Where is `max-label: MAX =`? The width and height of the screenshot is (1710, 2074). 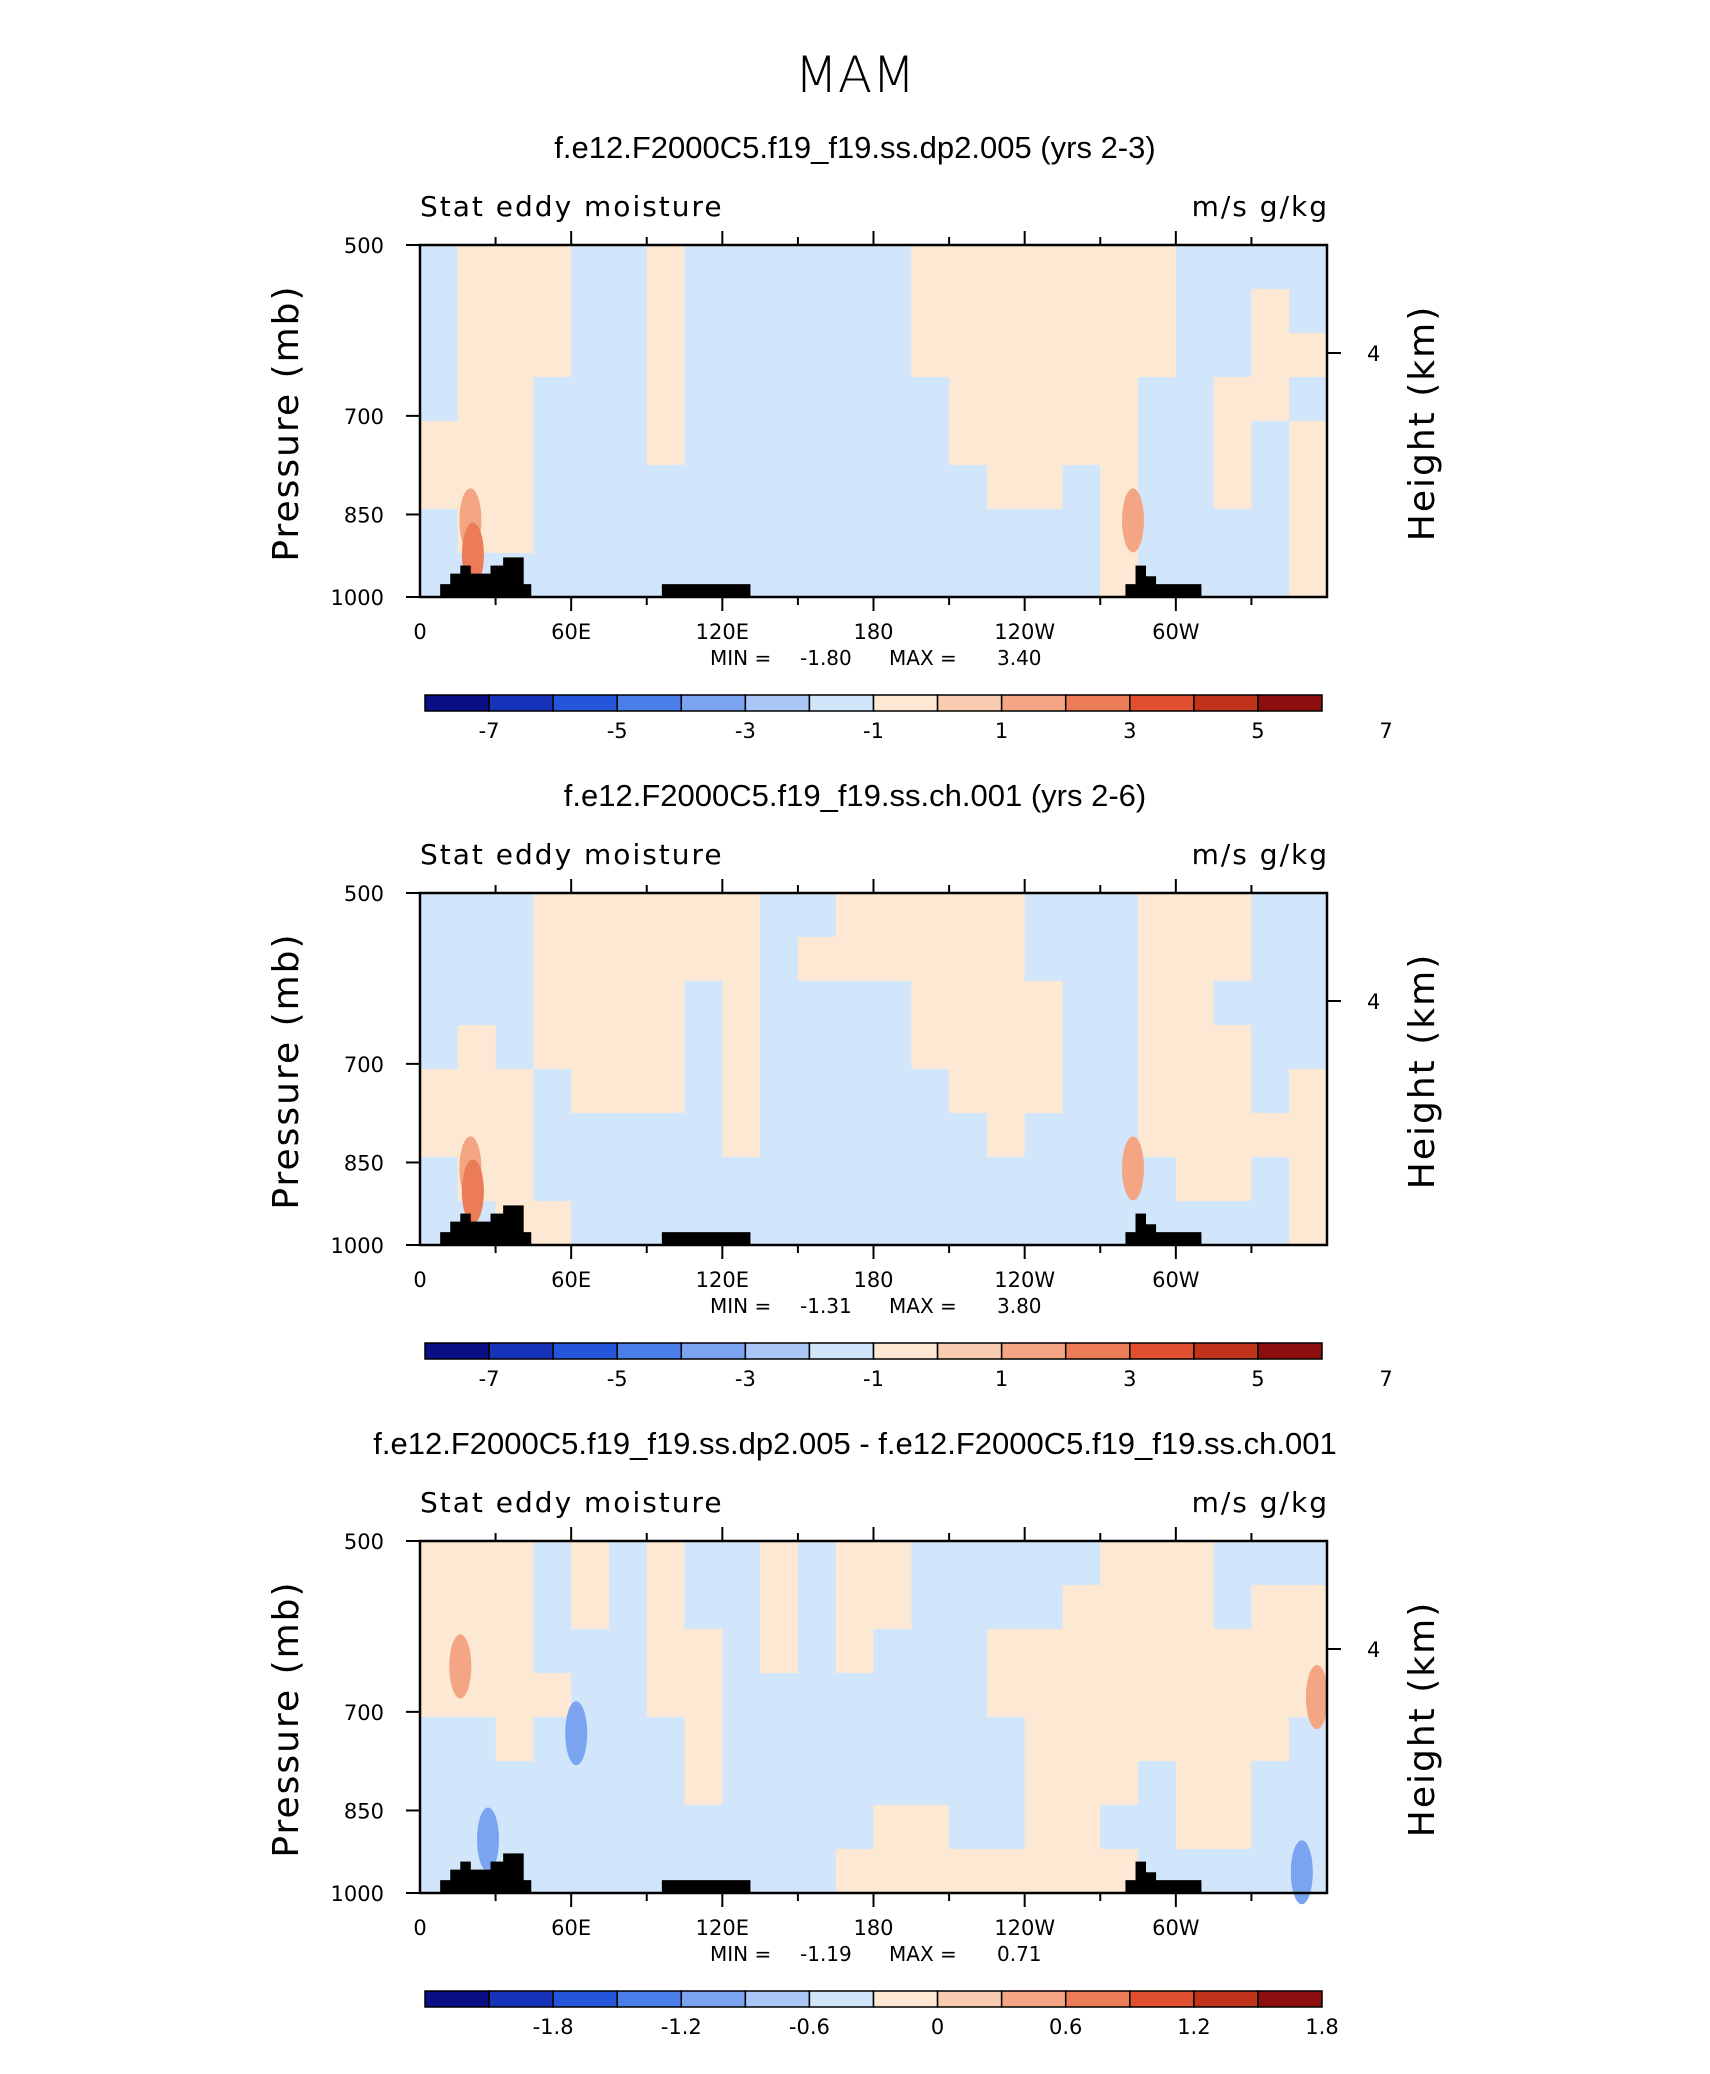
max-label: MAX = is located at coordinates (923, 1306).